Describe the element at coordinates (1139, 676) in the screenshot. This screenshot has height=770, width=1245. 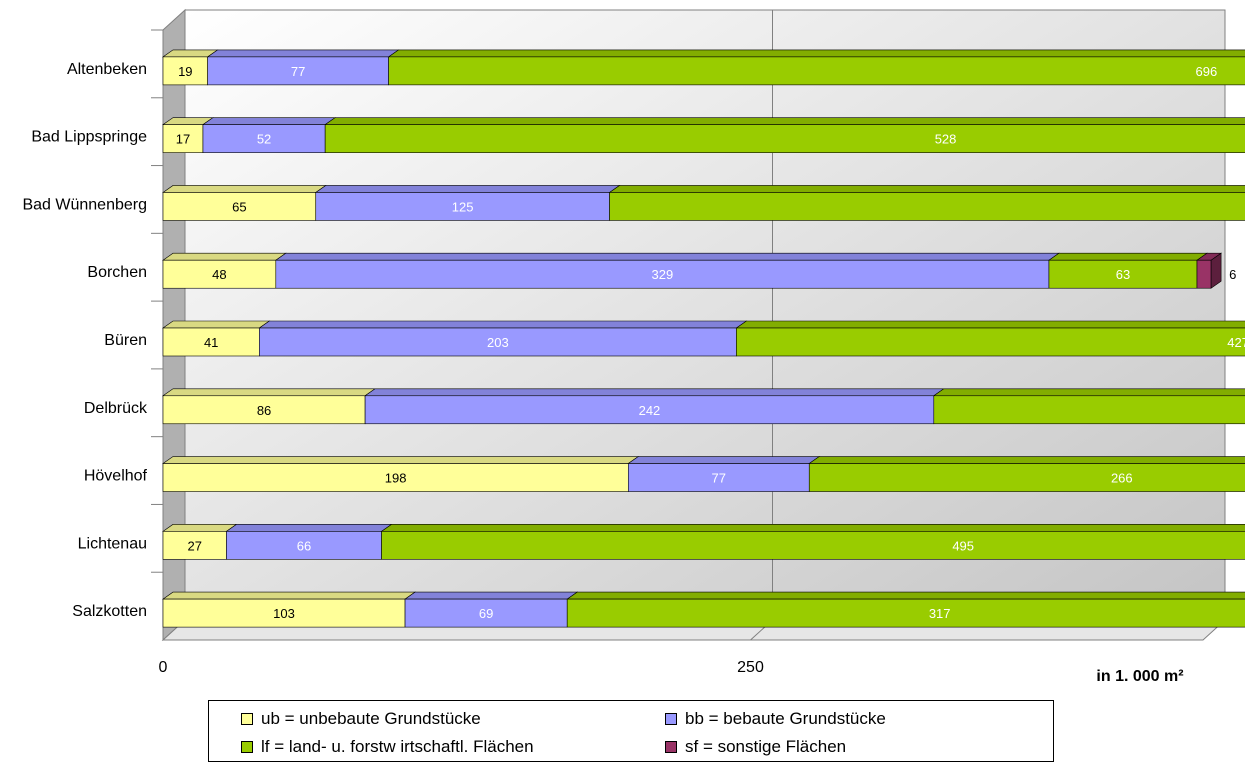
I see `unit-label: in 1. 000 m²` at that location.